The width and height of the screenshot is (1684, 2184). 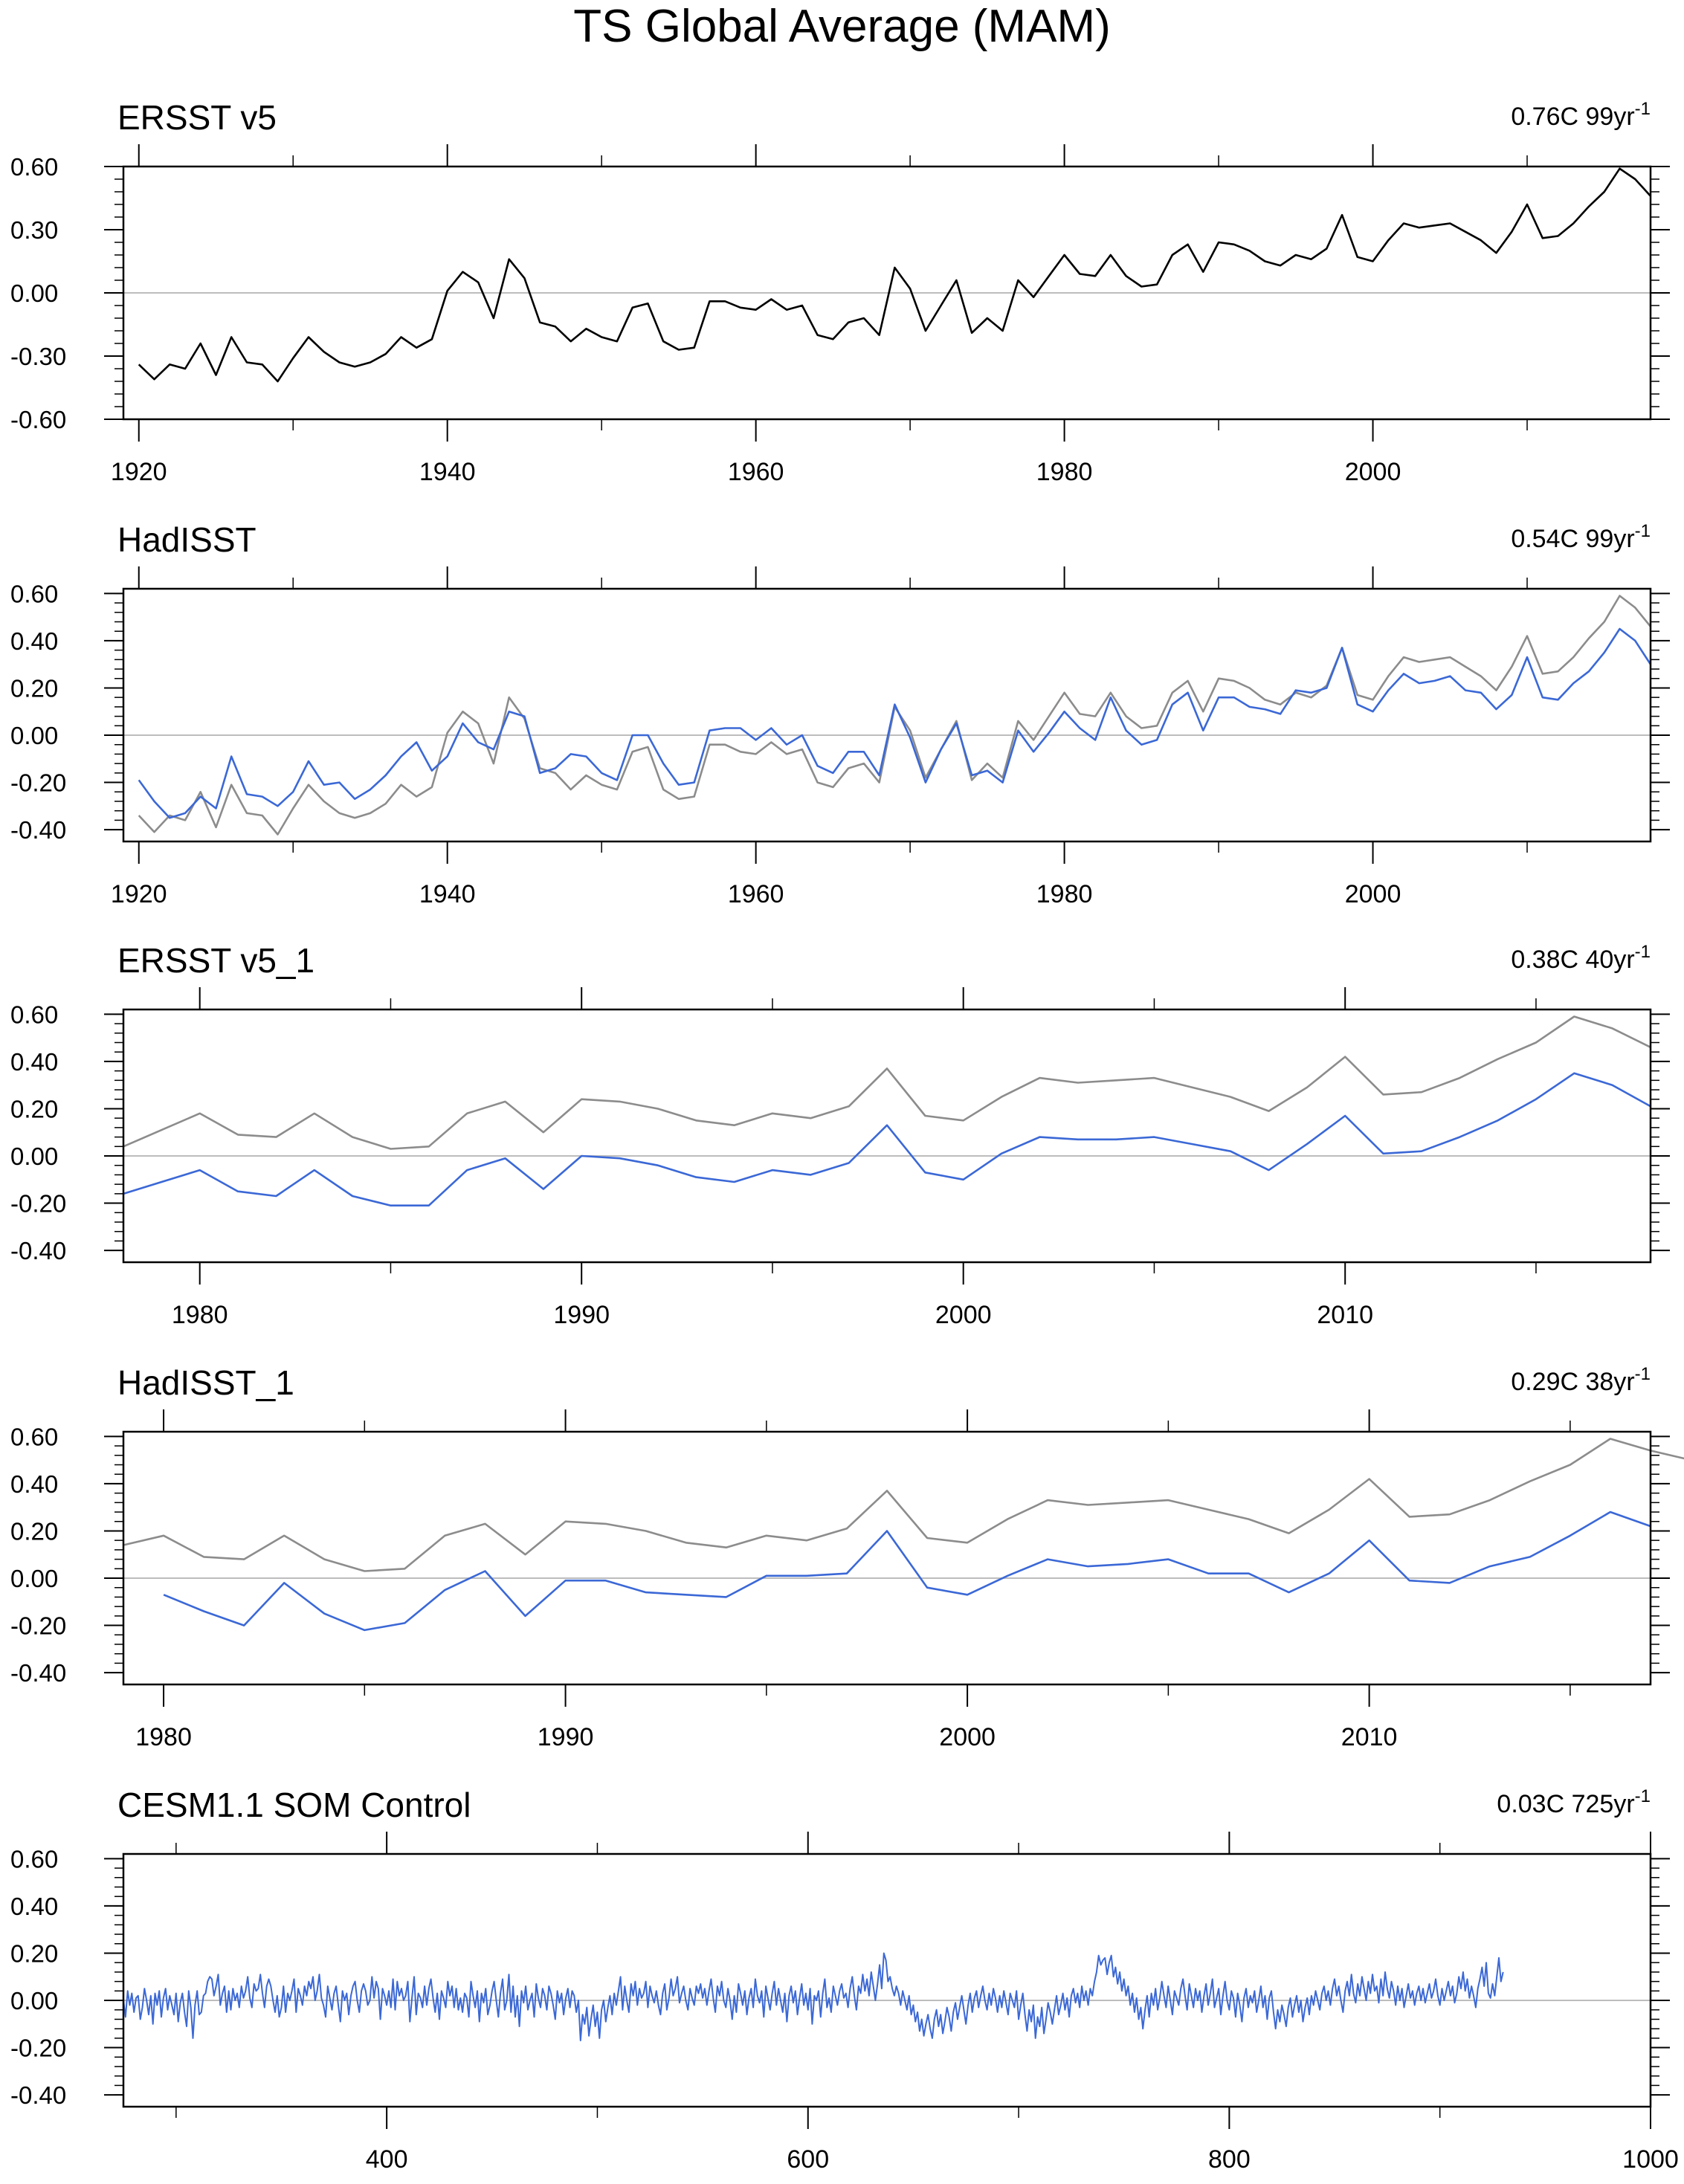 I want to click on x-tick-label: 1000, so click(x=1651, y=2160).